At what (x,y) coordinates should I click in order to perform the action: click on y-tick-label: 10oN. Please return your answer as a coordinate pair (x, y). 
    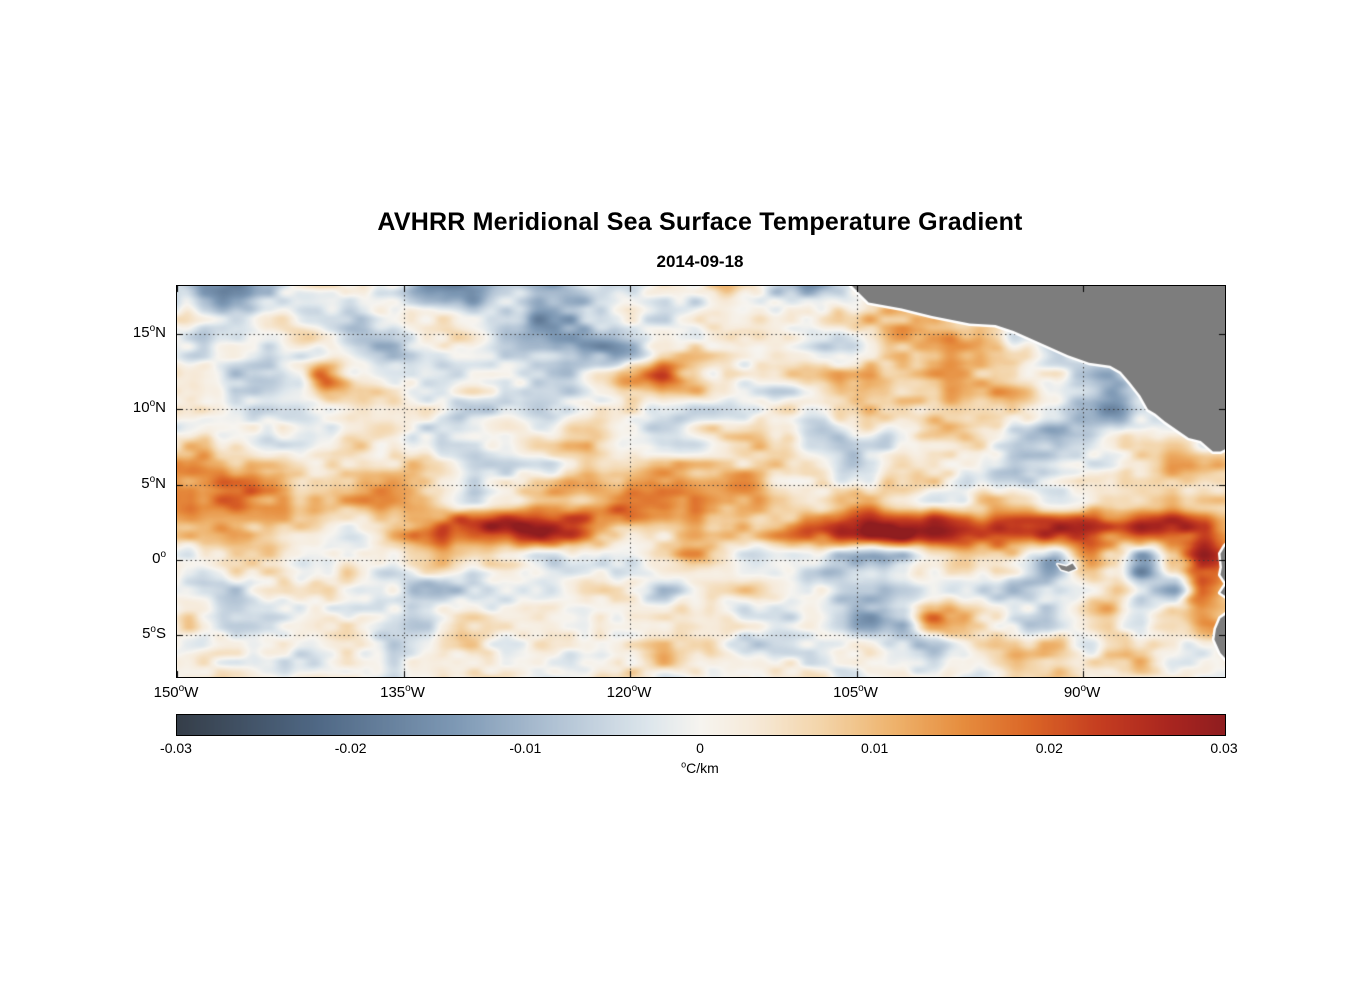
    Looking at the image, I should click on (149, 407).